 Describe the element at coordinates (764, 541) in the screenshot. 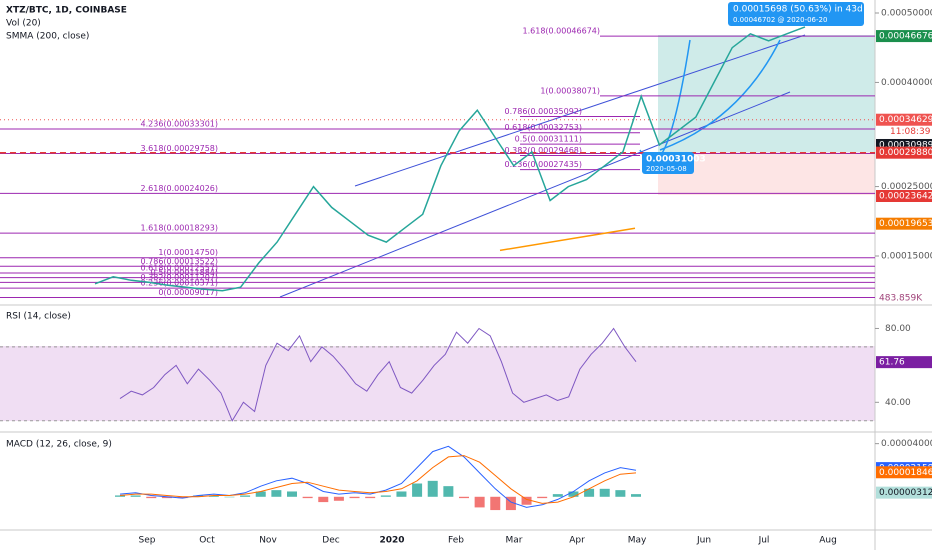

I see `x-tick-label: Jul` at that location.